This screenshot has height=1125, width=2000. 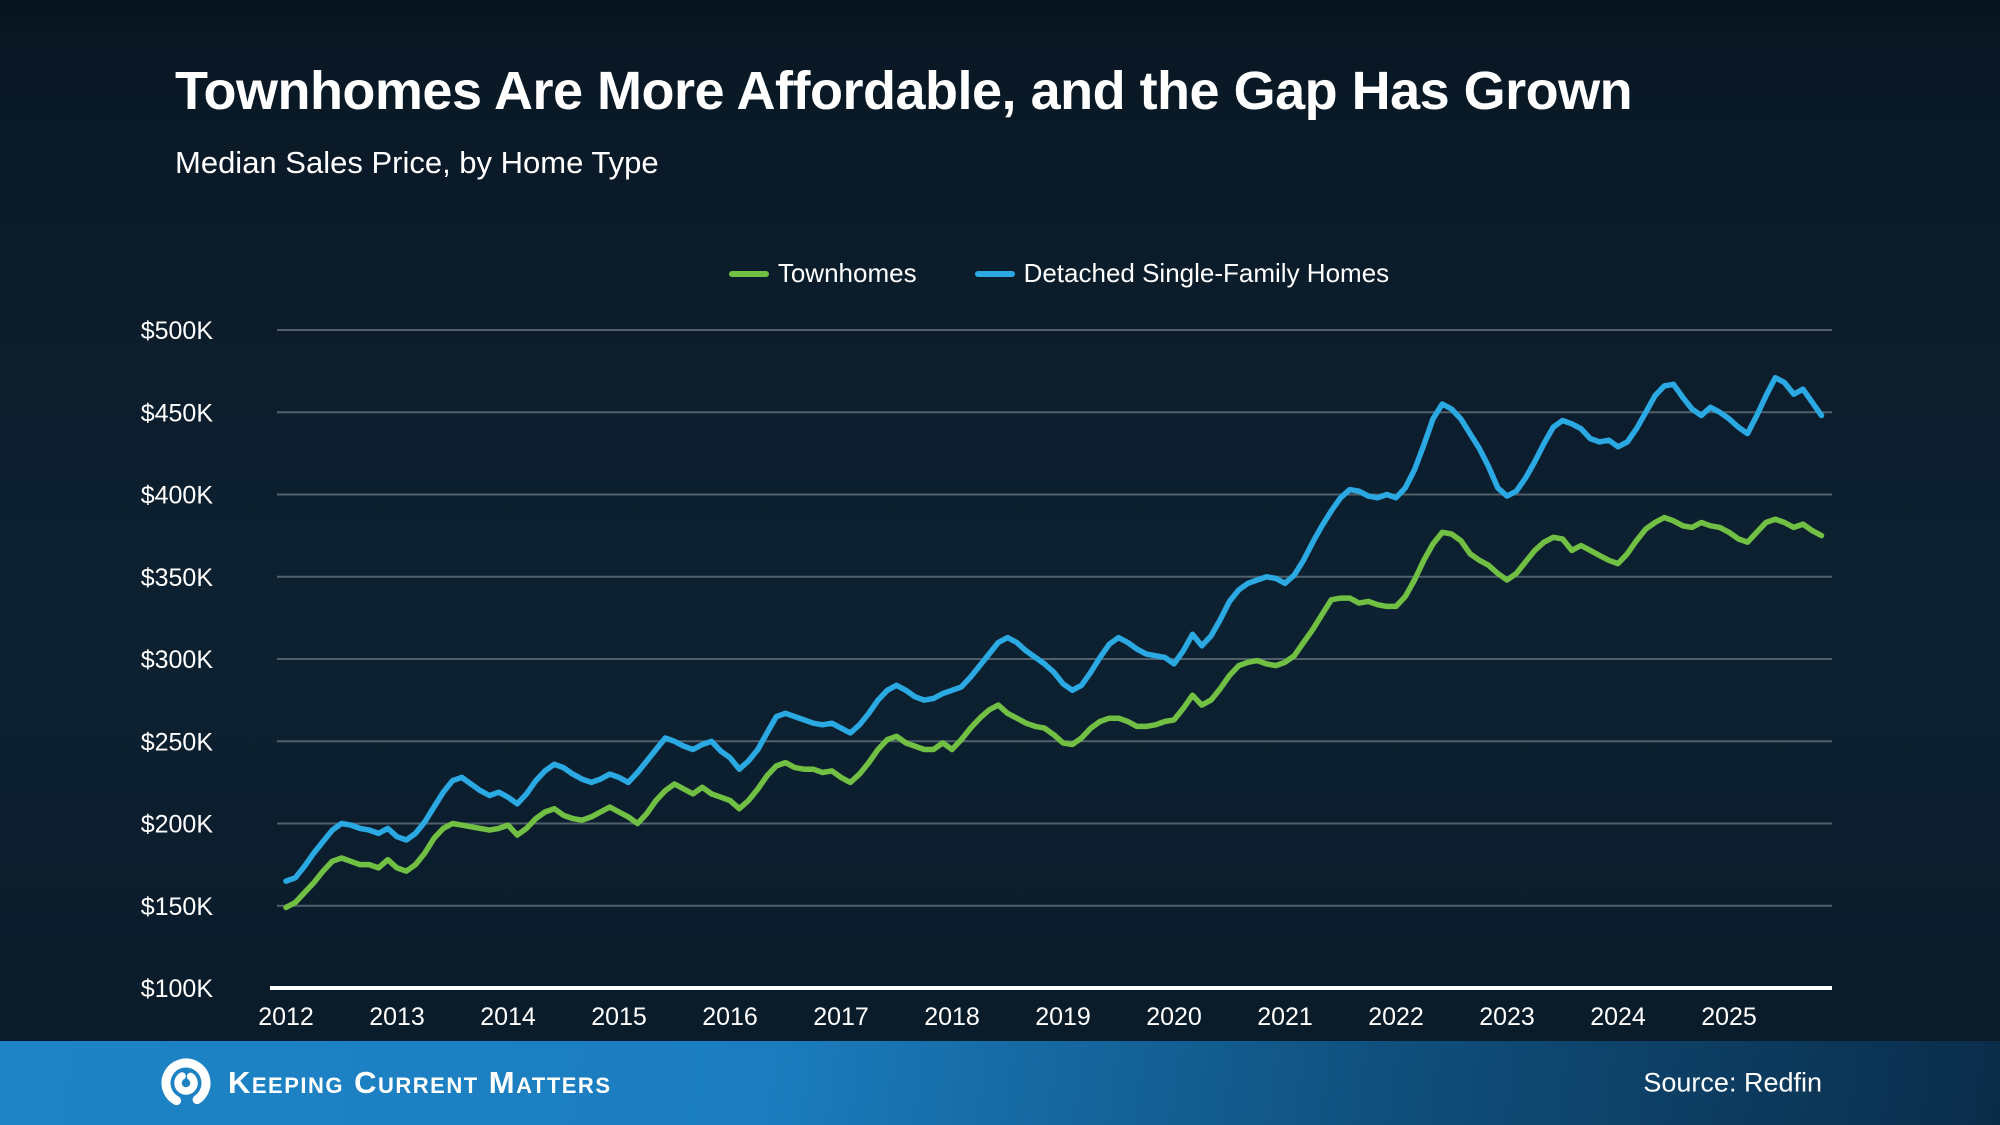 I want to click on brand: Keeping Current Matters, so click(x=385, y=1083).